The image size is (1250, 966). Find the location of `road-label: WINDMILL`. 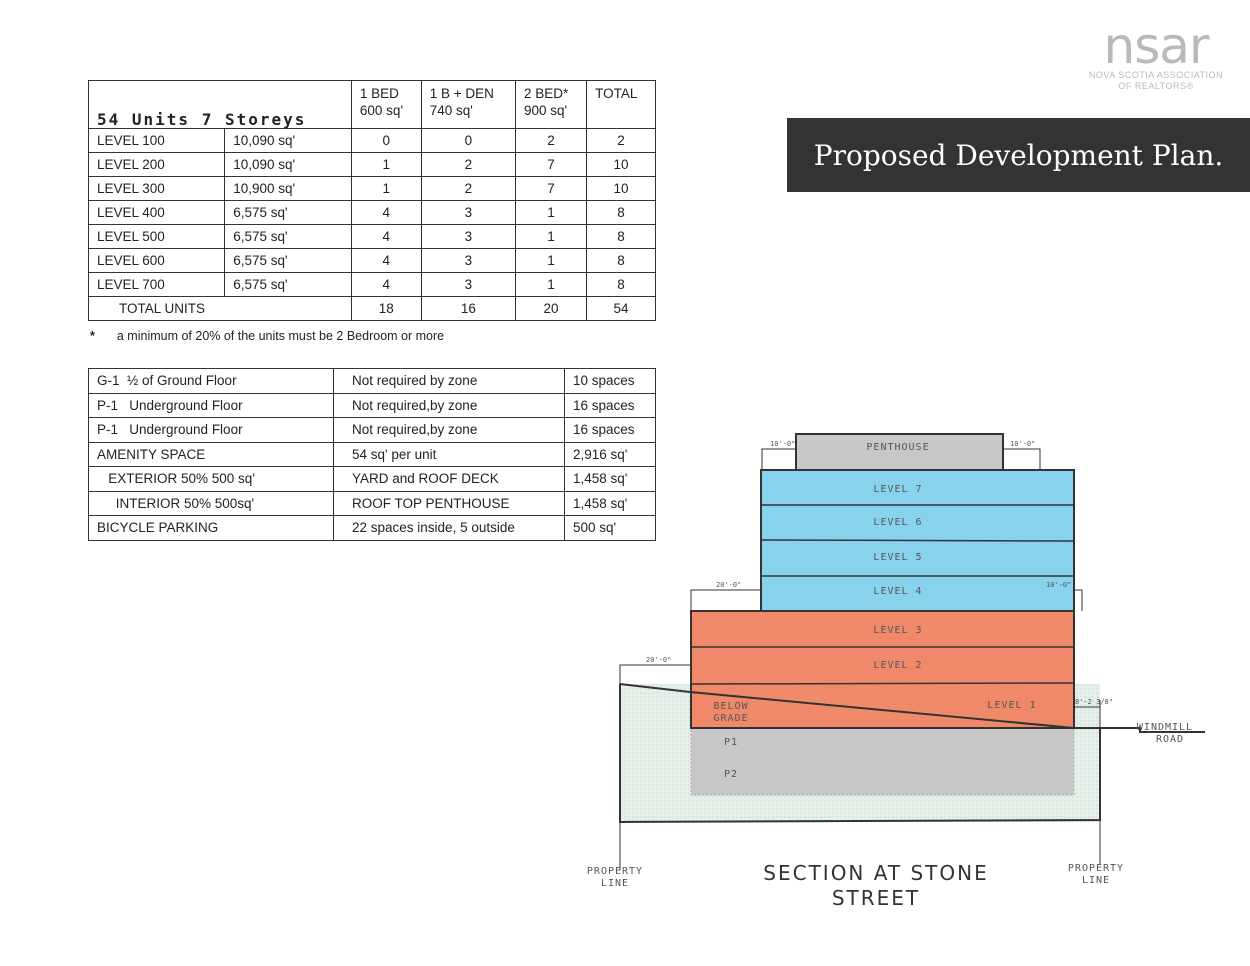

road-label: WINDMILL is located at coordinates (1165, 727).